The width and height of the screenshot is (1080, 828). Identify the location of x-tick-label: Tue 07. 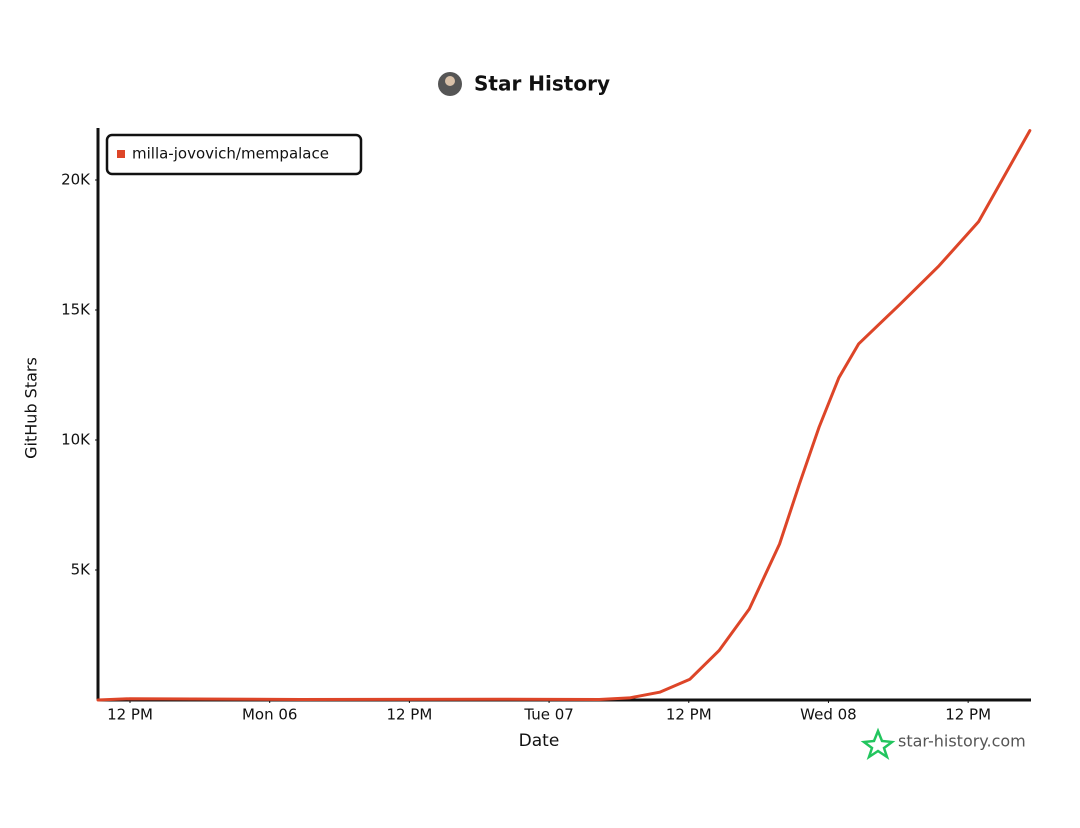
(548, 715).